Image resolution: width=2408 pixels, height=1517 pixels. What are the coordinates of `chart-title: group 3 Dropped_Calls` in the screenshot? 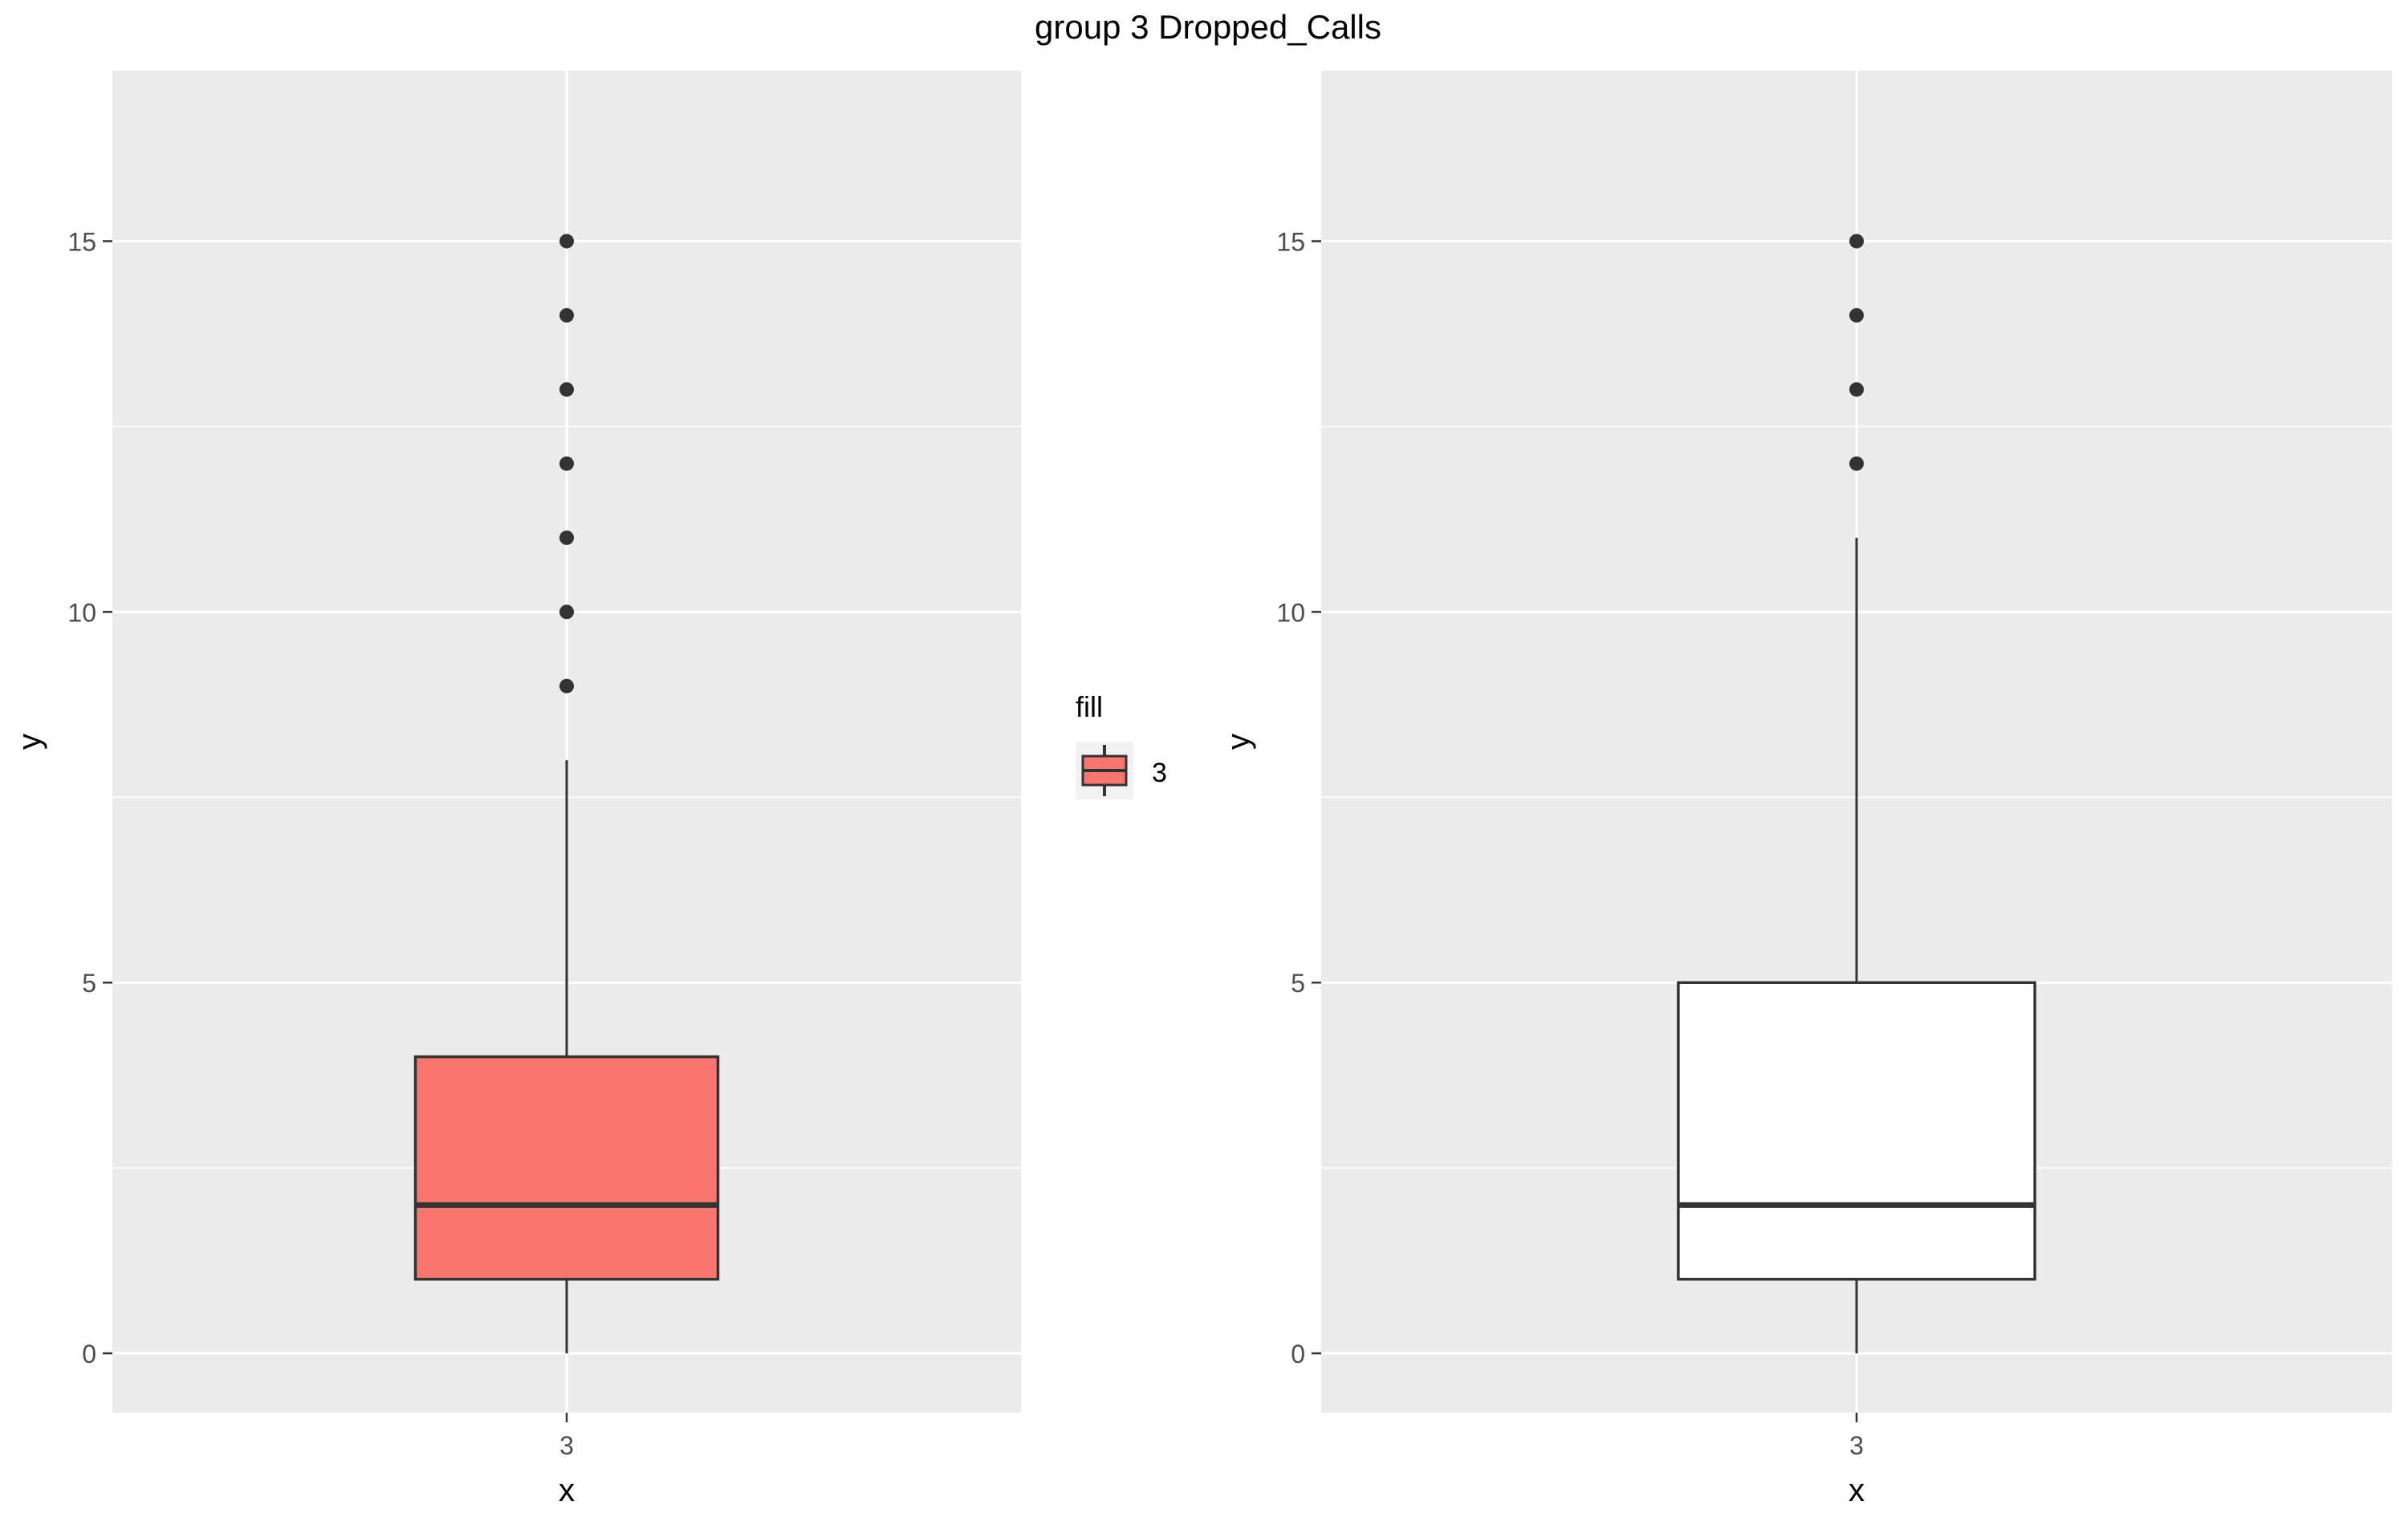 It's located at (1208, 27).